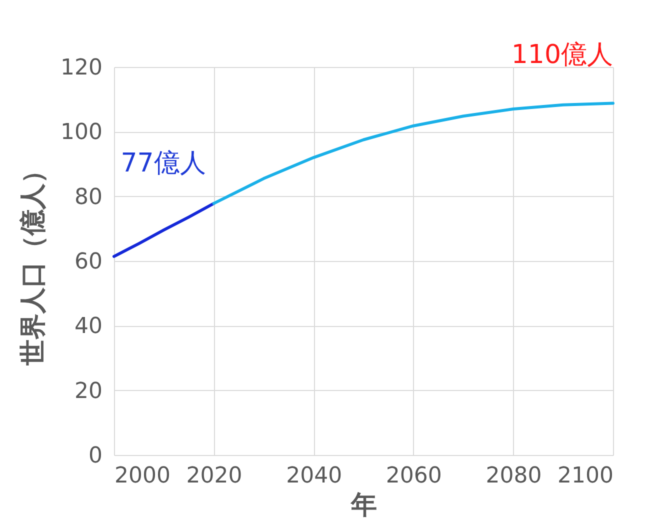 Image resolution: width=670 pixels, height=531 pixels. I want to click on x-tick-label: 2060, so click(414, 476).